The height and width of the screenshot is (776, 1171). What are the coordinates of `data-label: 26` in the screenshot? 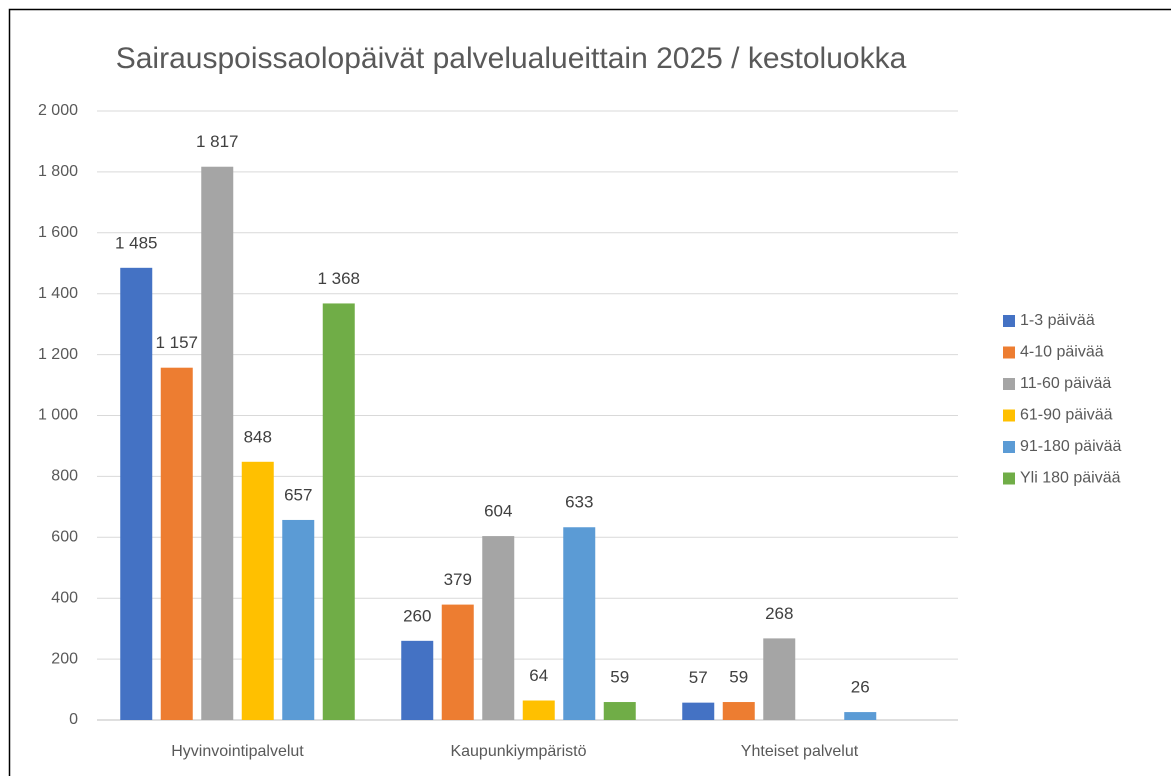 It's located at (860, 687).